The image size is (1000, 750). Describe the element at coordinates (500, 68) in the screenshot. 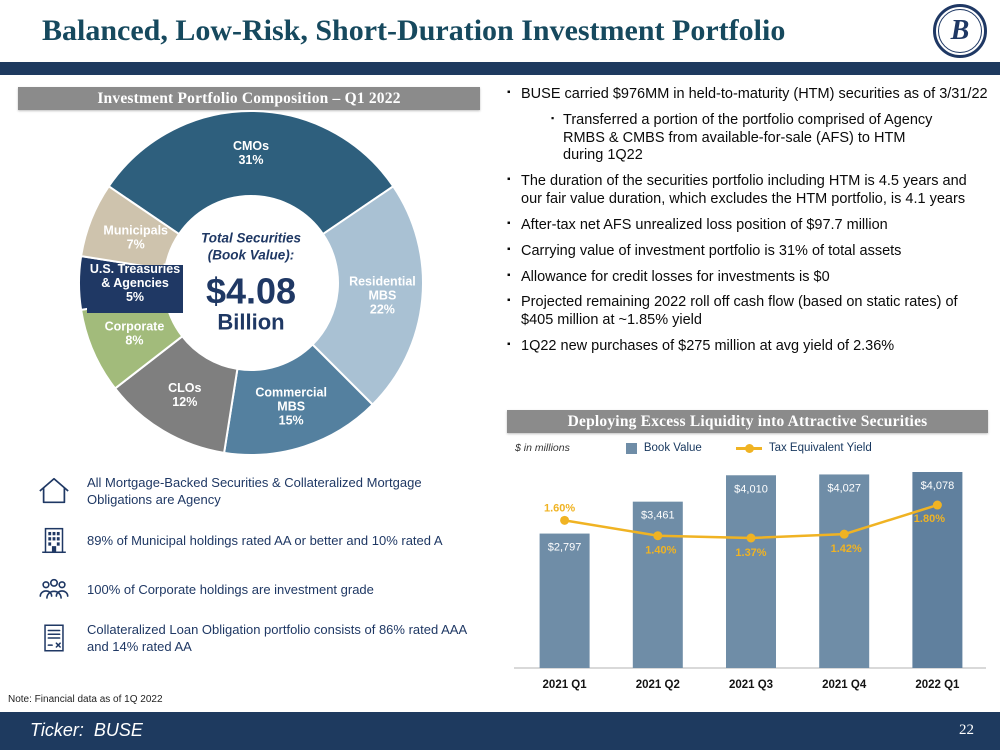

I see `title-divider-bar` at that location.